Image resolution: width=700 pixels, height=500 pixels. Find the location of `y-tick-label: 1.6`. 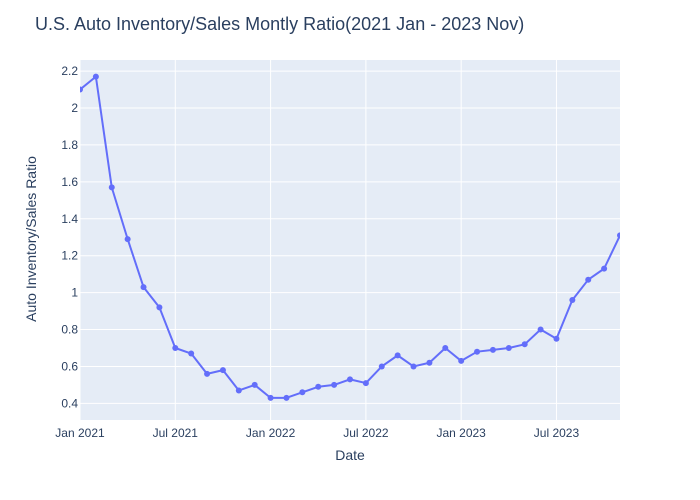

y-tick-label: 1.6 is located at coordinates (69, 182).